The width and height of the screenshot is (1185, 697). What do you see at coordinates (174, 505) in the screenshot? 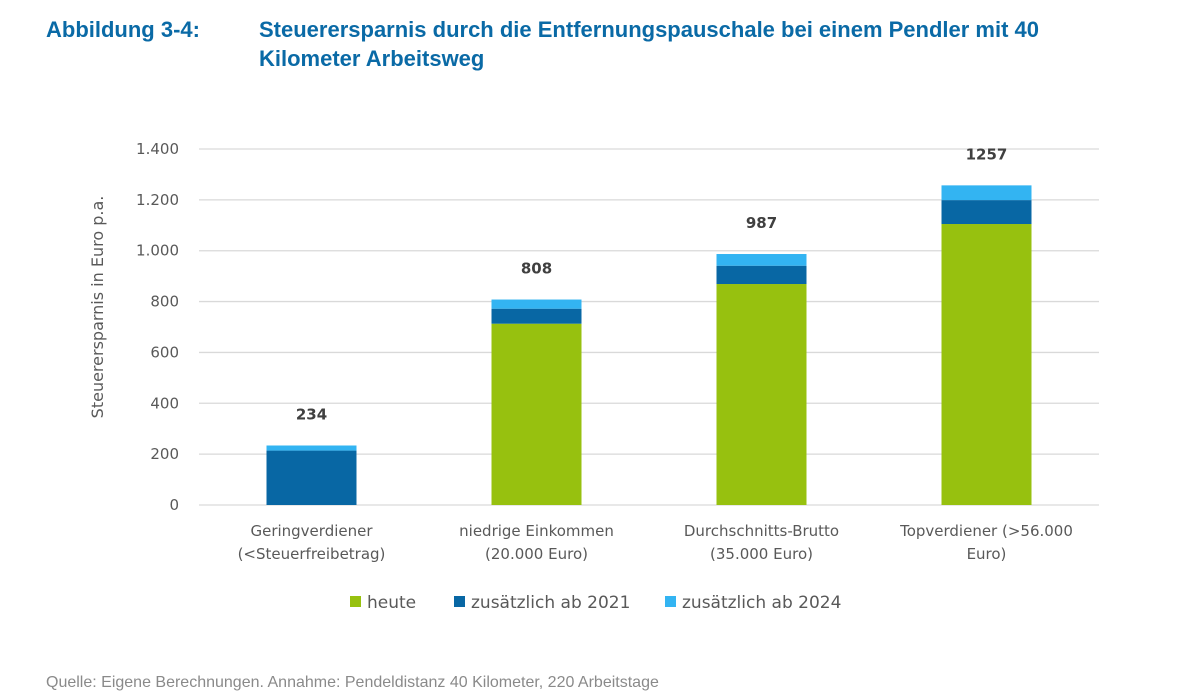
I see `y-tick-label: 0` at bounding box center [174, 505].